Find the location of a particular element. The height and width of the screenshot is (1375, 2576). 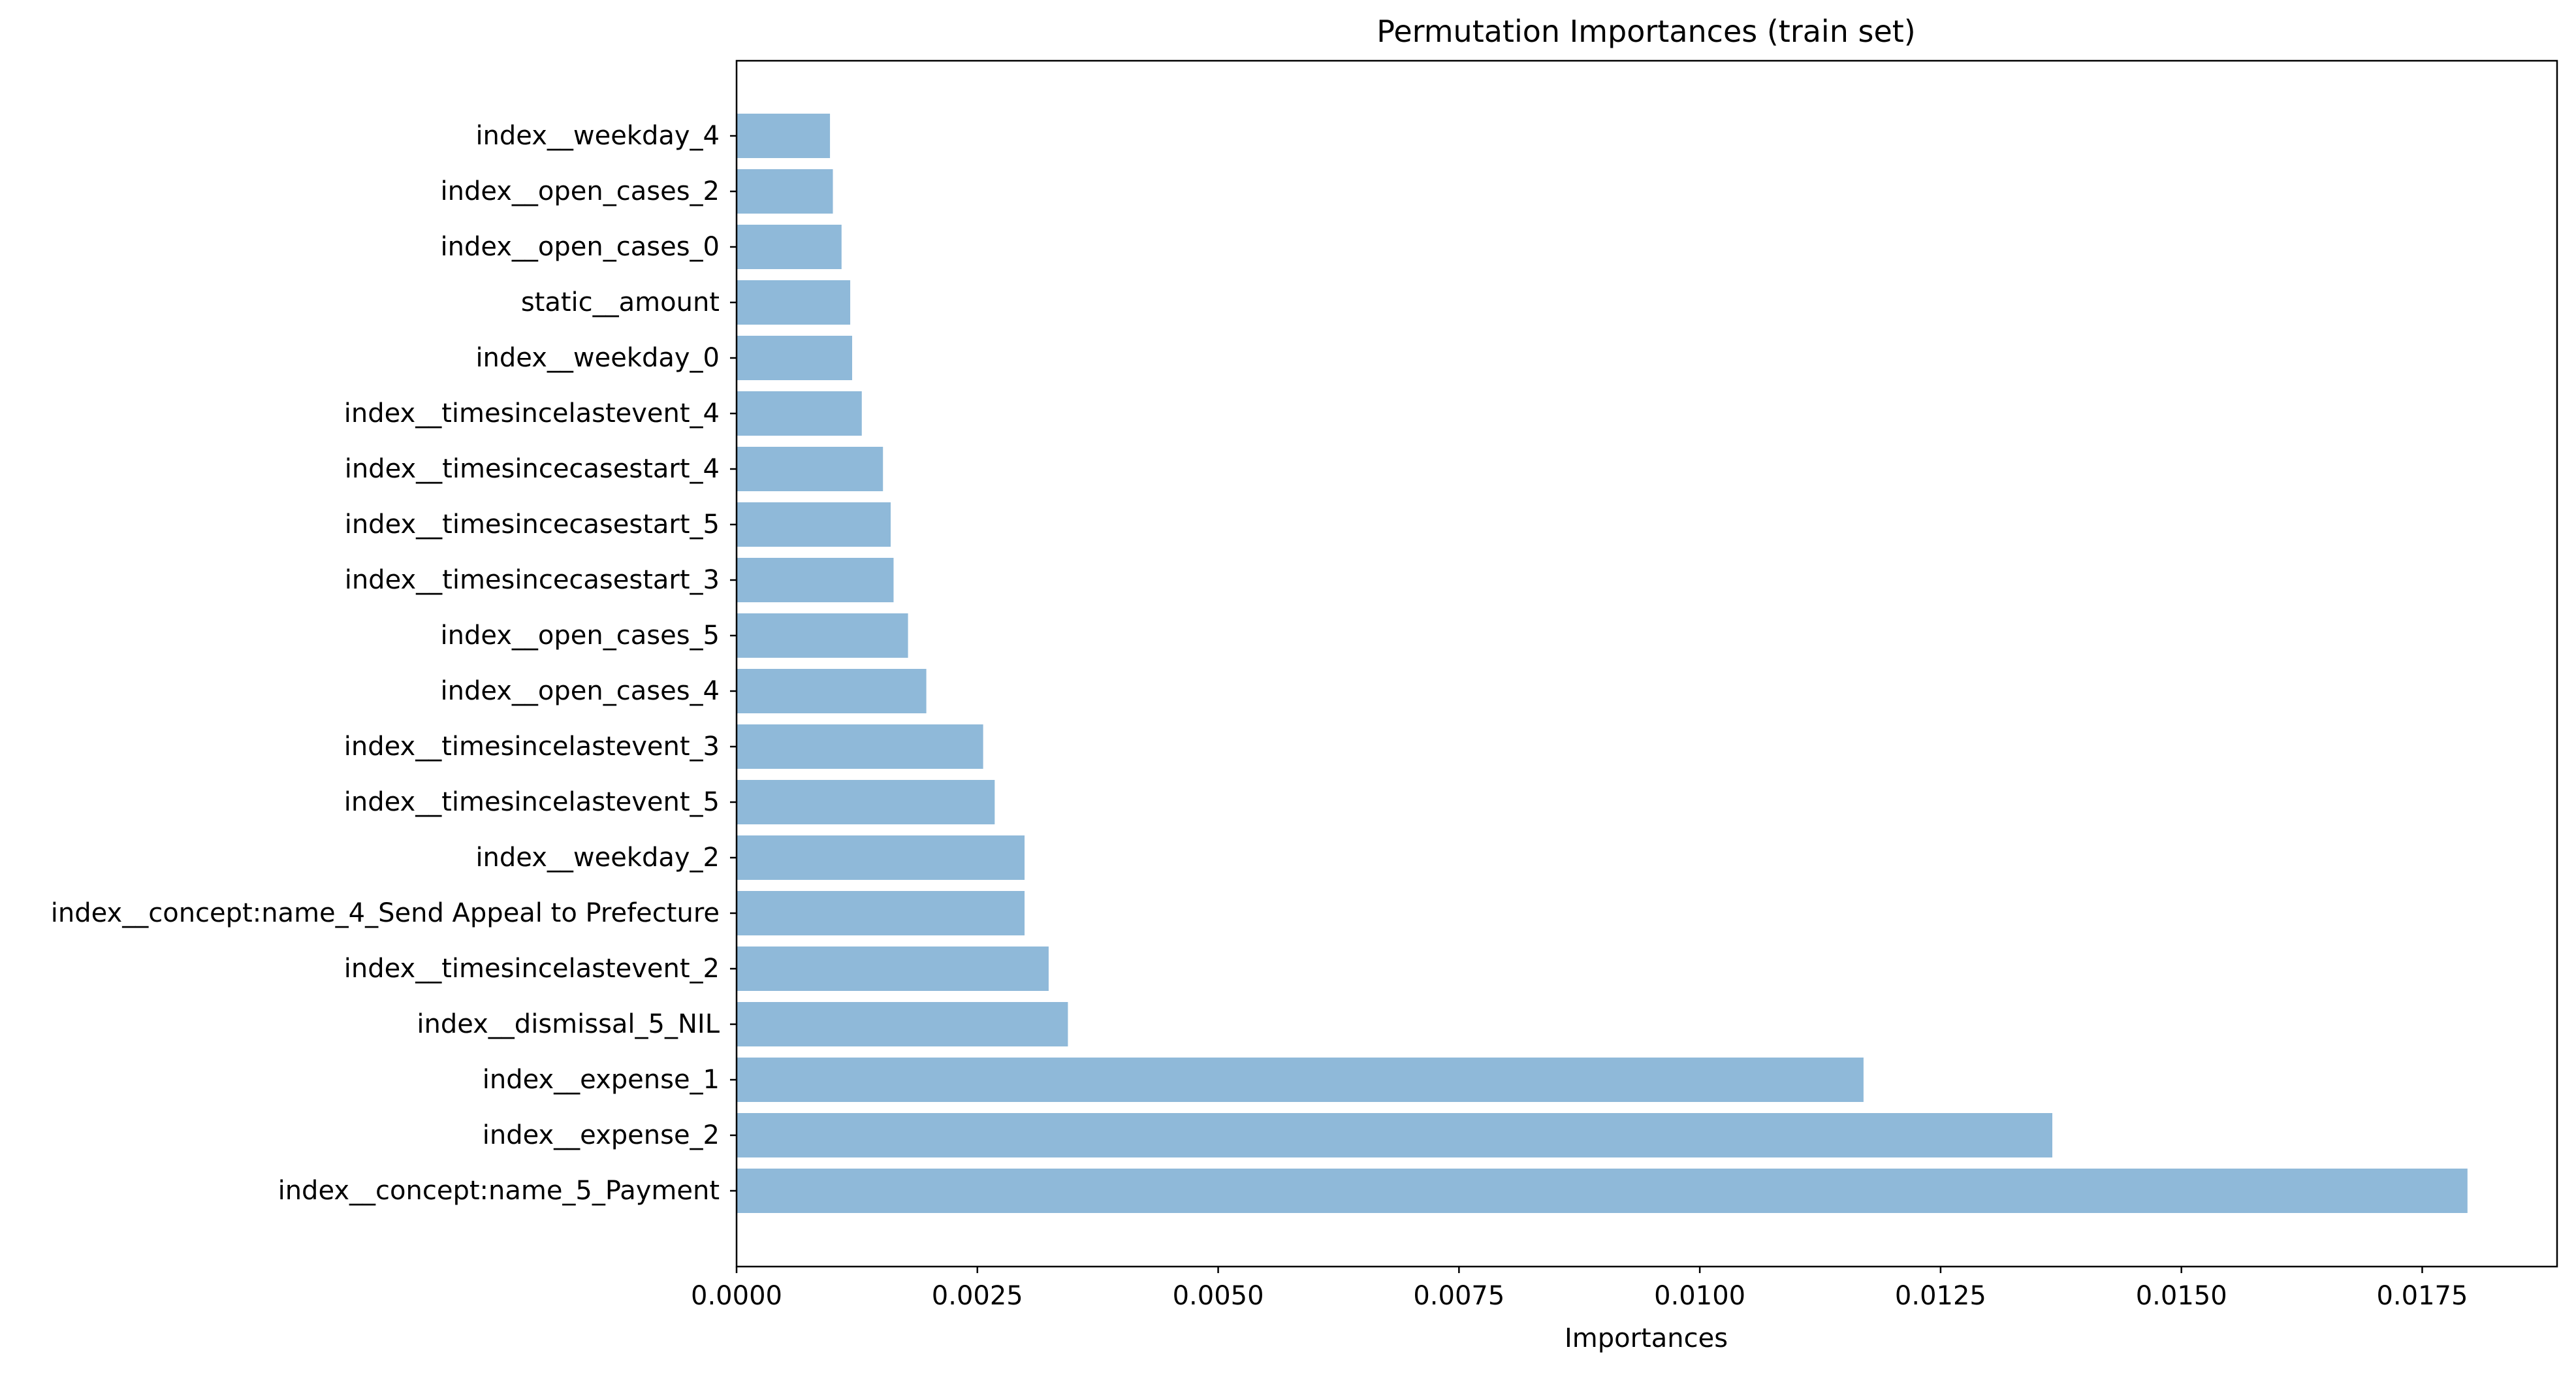

x-tick-label: 0.0125 is located at coordinates (1941, 1296).